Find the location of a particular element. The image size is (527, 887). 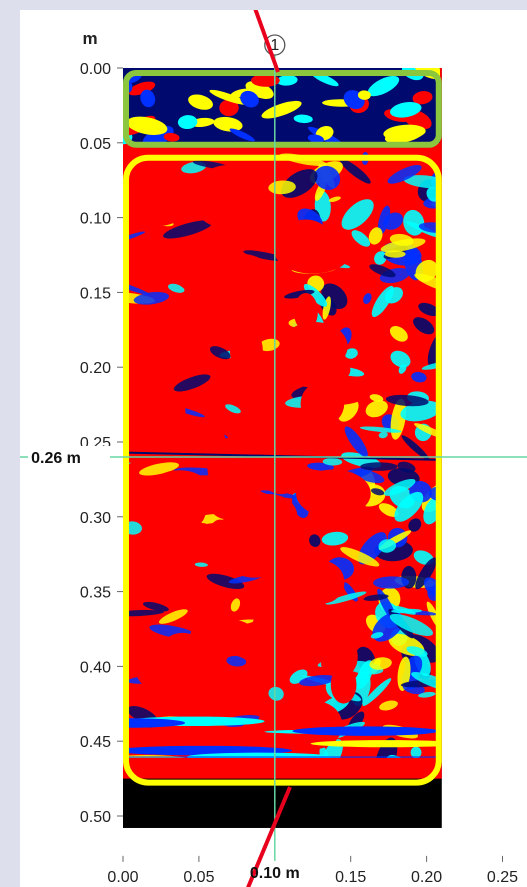

cursor-y-readout: 0.26 m is located at coordinates (56, 458).